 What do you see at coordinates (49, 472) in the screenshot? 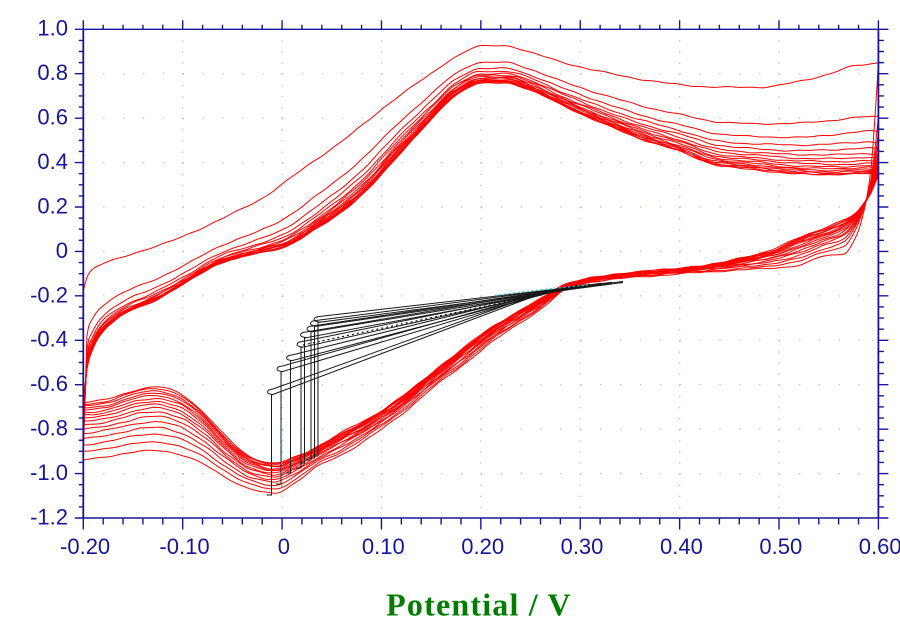
I see `svg-text: -1.0` at bounding box center [49, 472].